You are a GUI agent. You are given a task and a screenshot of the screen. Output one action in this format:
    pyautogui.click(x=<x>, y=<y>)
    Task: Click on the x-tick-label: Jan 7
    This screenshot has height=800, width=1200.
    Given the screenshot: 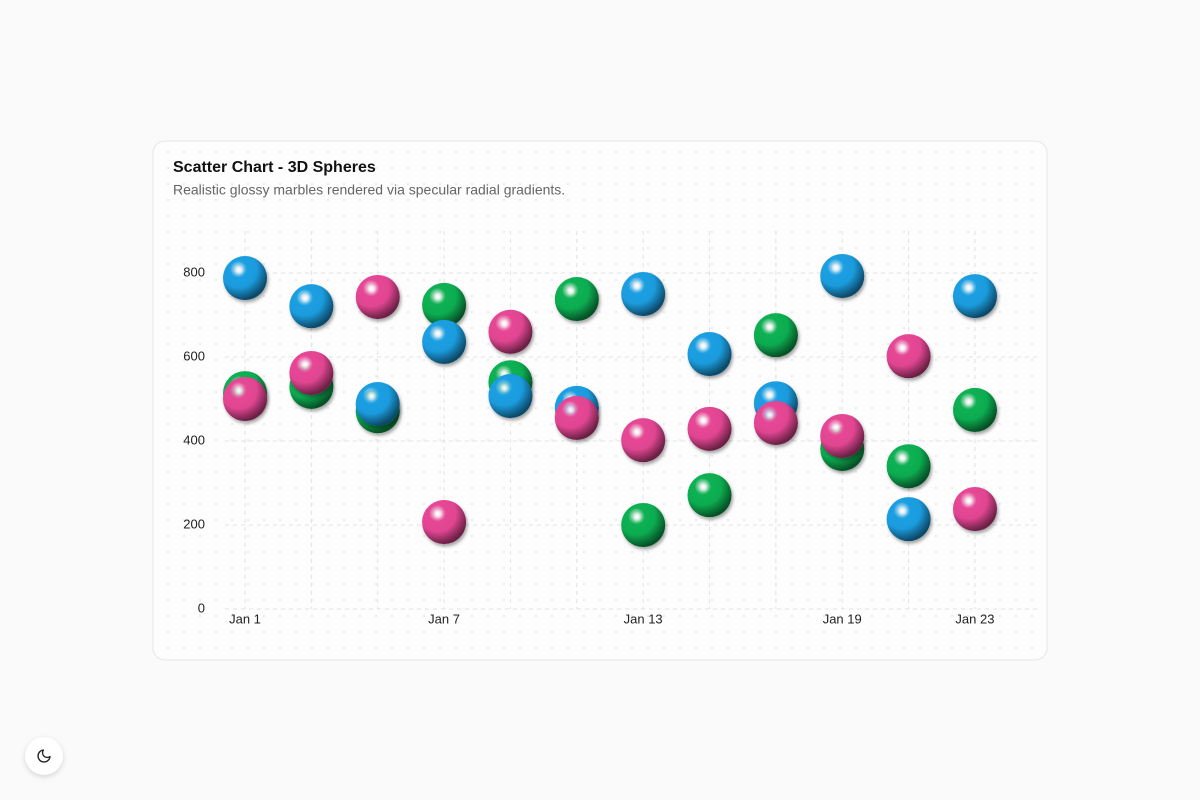 What is the action you would take?
    pyautogui.click(x=444, y=618)
    